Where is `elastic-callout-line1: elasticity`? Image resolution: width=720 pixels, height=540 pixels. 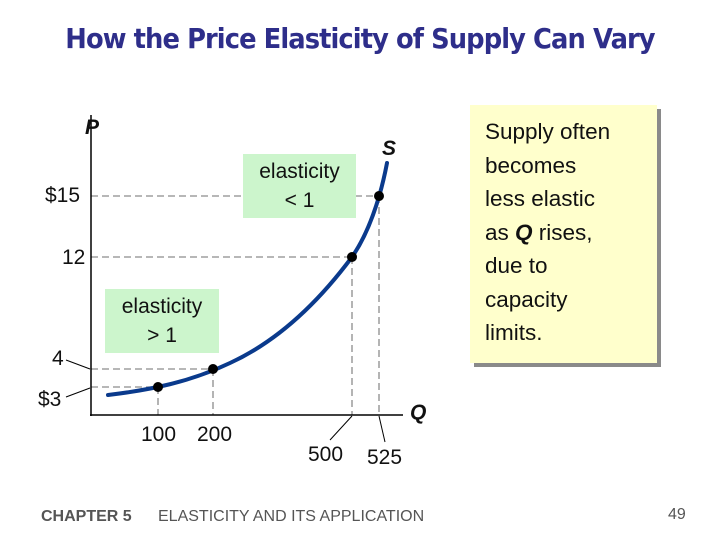 elastic-callout-line1: elasticity is located at coordinates (162, 306).